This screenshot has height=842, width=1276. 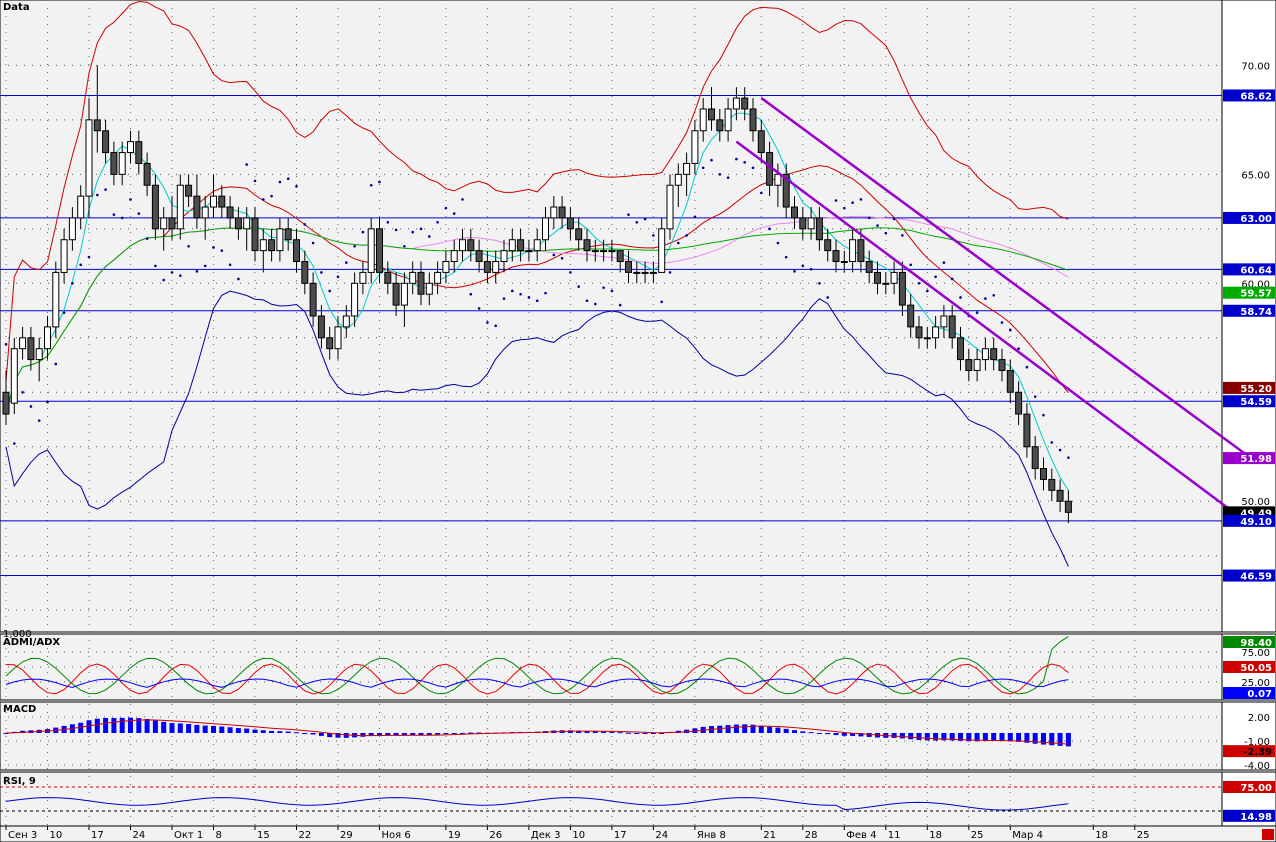 What do you see at coordinates (1143, 835) in the screenshot?
I see `date-label: 25` at bounding box center [1143, 835].